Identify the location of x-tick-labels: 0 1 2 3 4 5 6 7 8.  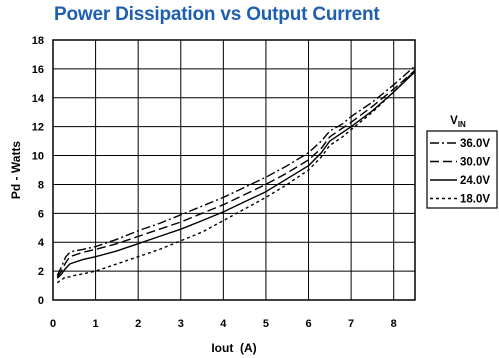
(223, 324).